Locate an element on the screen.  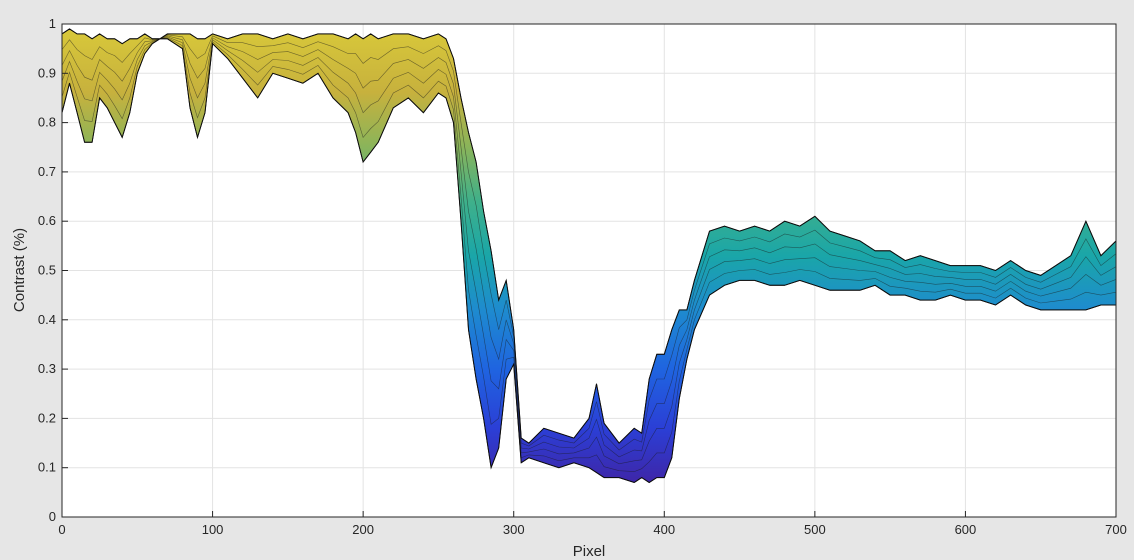
x-tick-label: 300 is located at coordinates (514, 529).